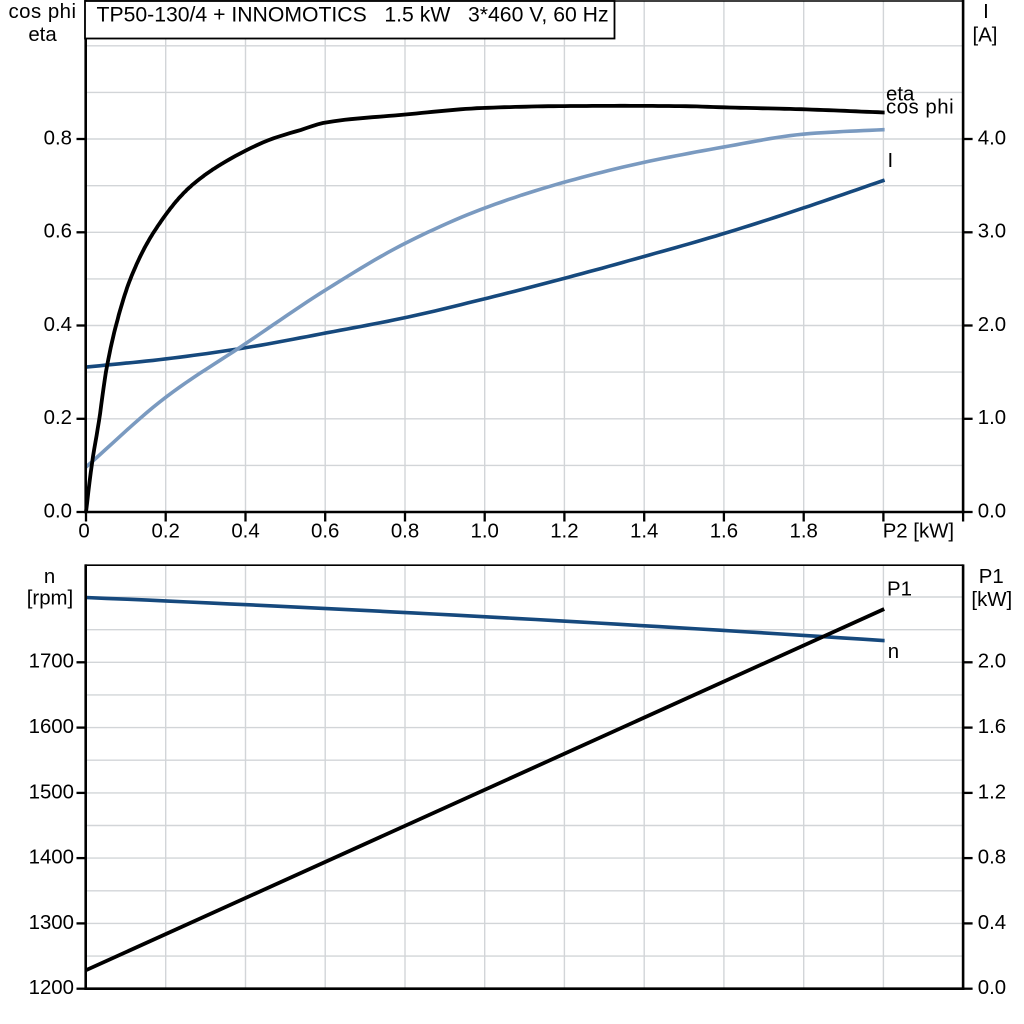  What do you see at coordinates (985, 35) in the screenshot?
I see `svg-text: [A]` at bounding box center [985, 35].